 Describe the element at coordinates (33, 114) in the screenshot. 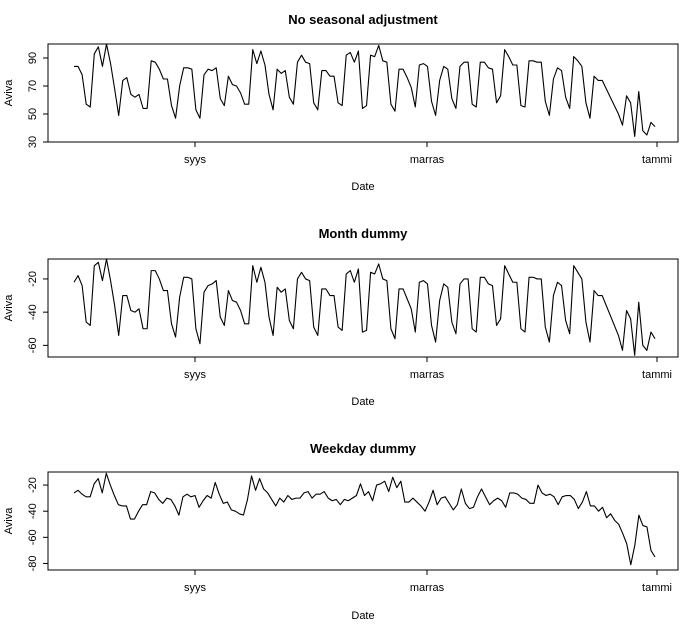

I see `y-tick-label: 50` at that location.